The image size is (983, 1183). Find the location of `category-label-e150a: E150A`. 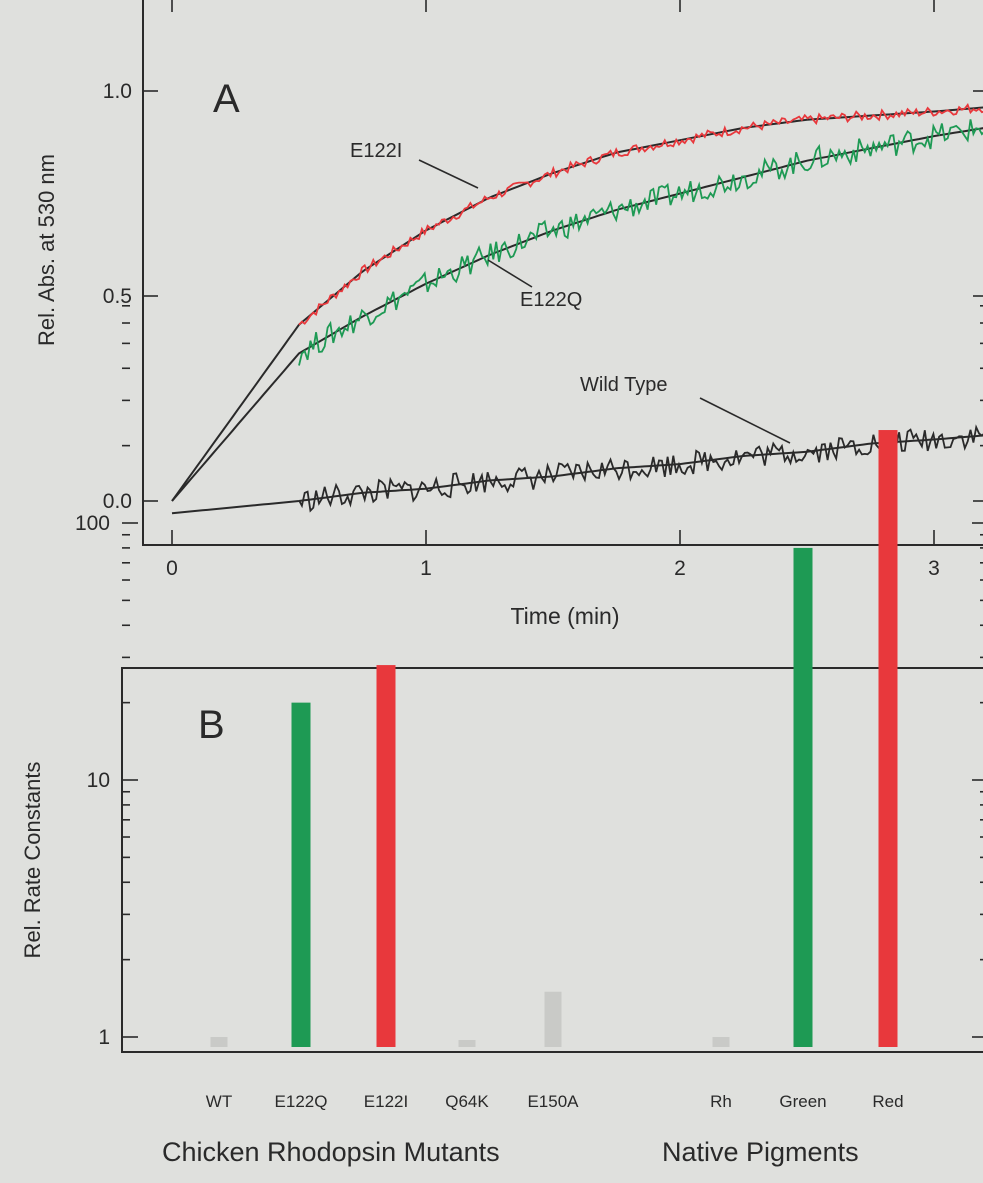

category-label-e150a: E150A is located at coordinates (553, 1101).